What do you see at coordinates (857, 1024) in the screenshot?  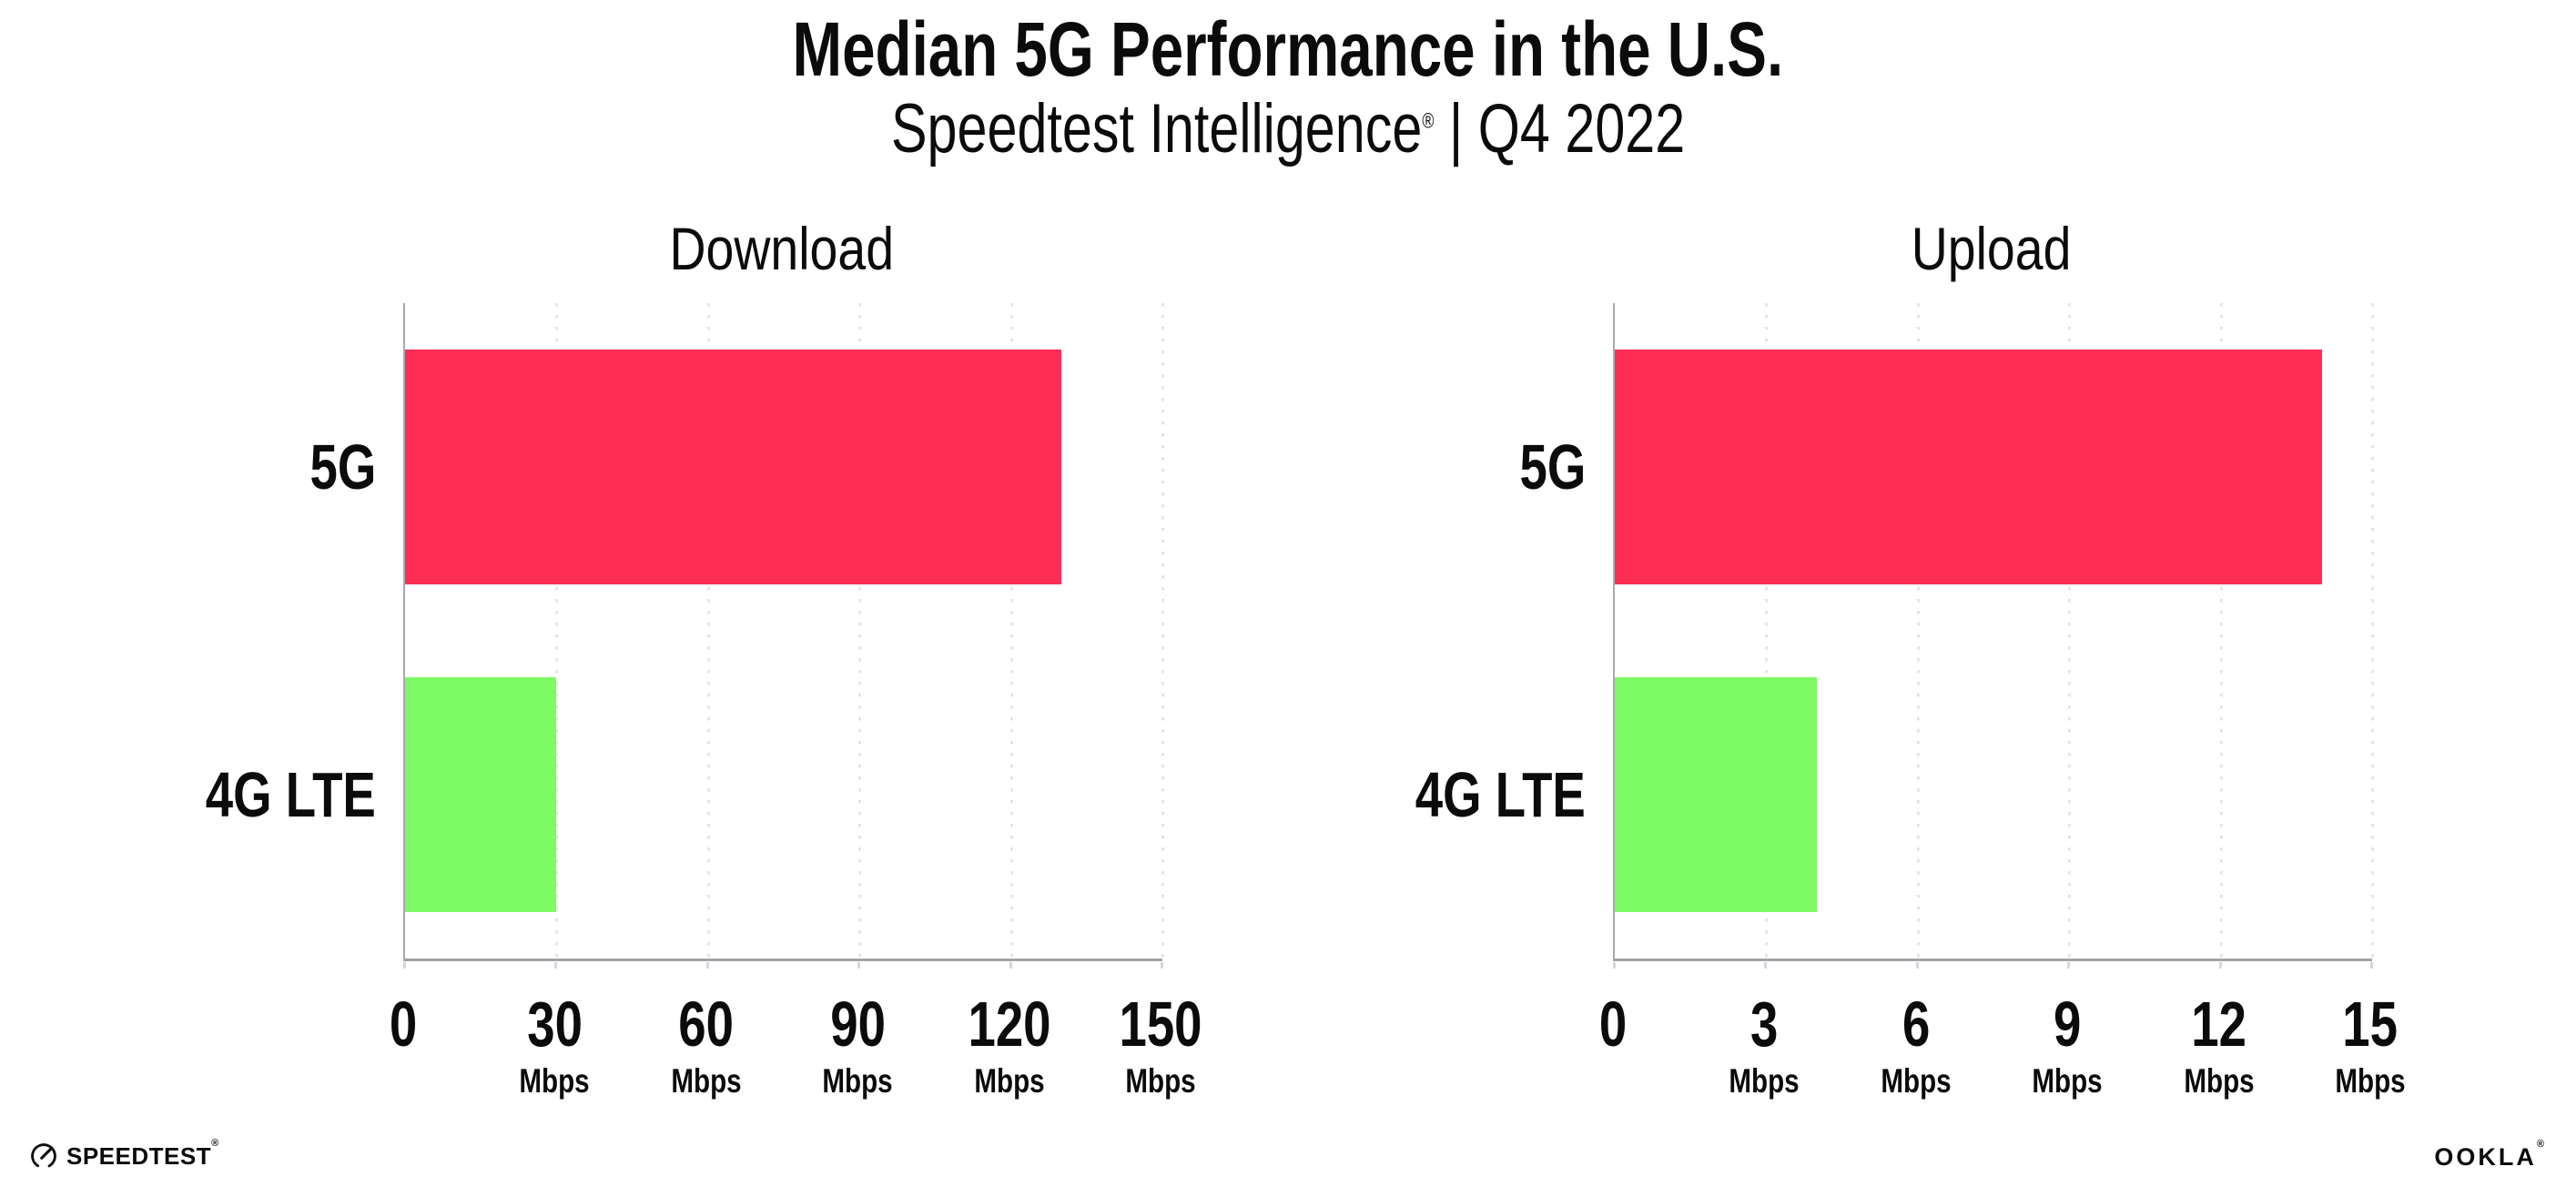 I see `x-tick-value: 90` at bounding box center [857, 1024].